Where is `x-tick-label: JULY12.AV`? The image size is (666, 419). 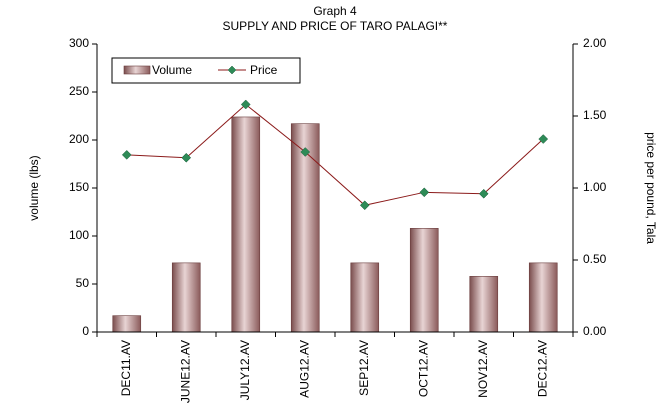
x-tick-label: JULY12.AV is located at coordinates (245, 370).